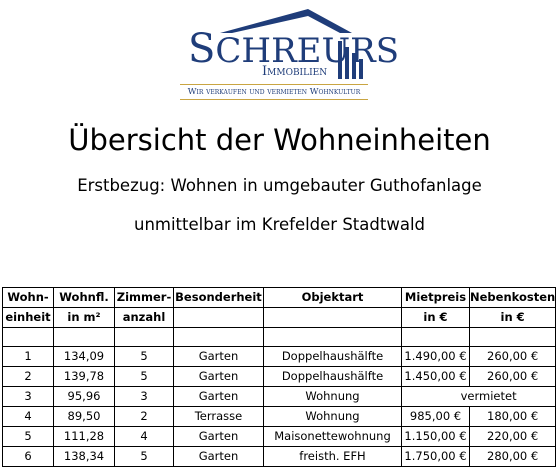 The width and height of the screenshot is (559, 468). Describe the element at coordinates (286, 21) in the screenshot. I see `roof-logo-icon` at that location.